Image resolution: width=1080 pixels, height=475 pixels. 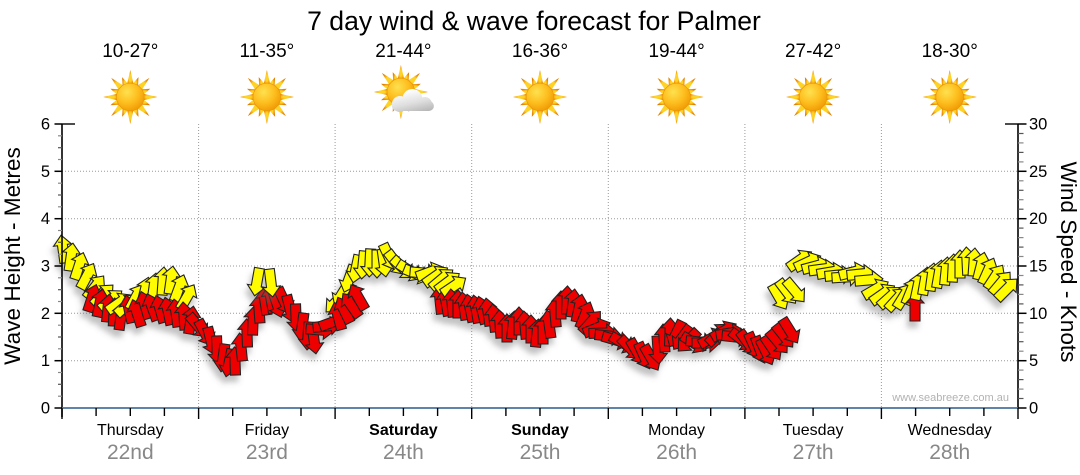 What do you see at coordinates (403, 452) in the screenshot?
I see `svg-text: 24th` at bounding box center [403, 452].